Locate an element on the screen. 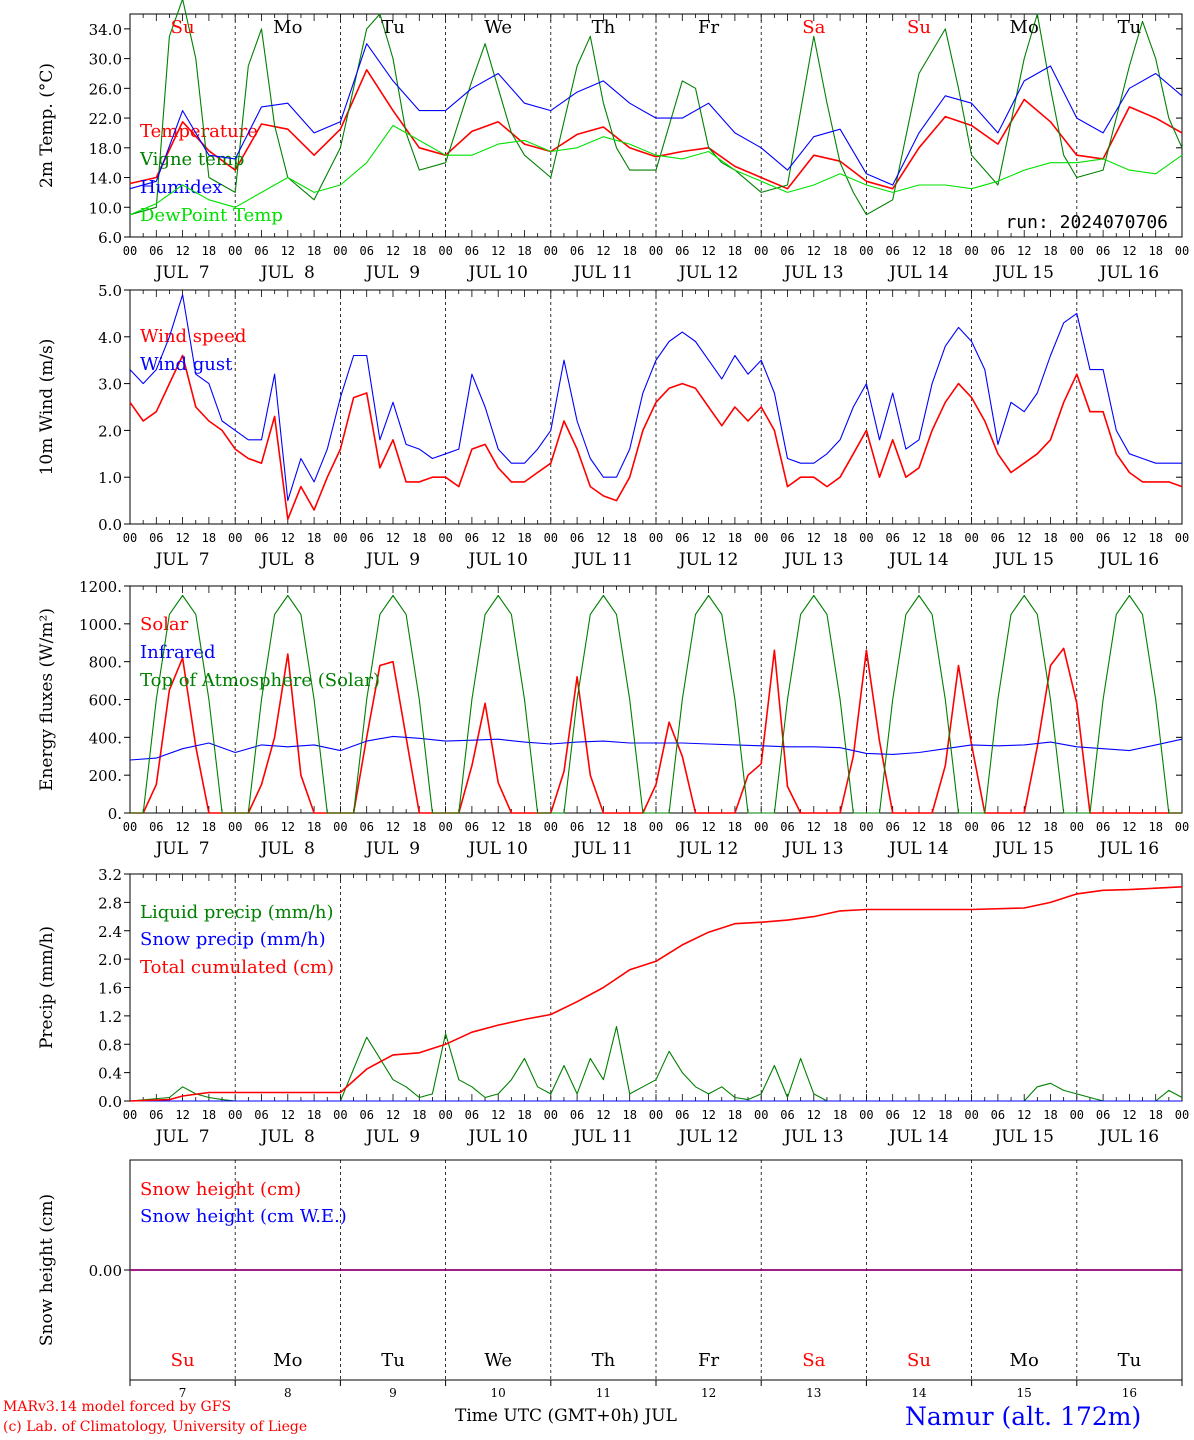 Image resolution: width=1194 pixels, height=1440 pixels. day-number: 10 is located at coordinates (498, 1393).